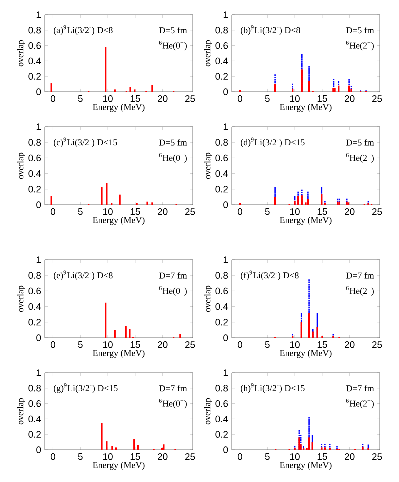 The height and width of the screenshot is (482, 399). What do you see at coordinates (270, 31) in the screenshot?
I see `annotation: (b)$^{9}$Li(3/2$^{-}$) D<8` at bounding box center [270, 31].